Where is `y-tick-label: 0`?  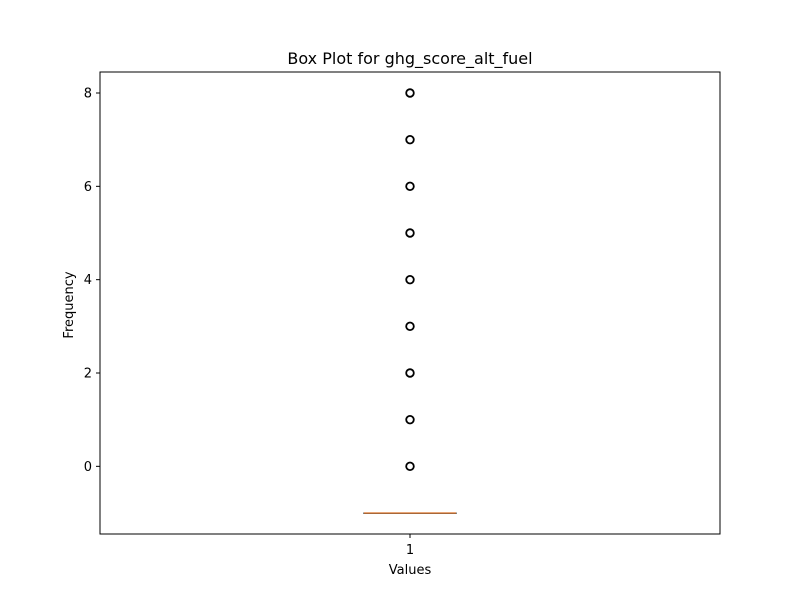
y-tick-label: 0 is located at coordinates (88, 467).